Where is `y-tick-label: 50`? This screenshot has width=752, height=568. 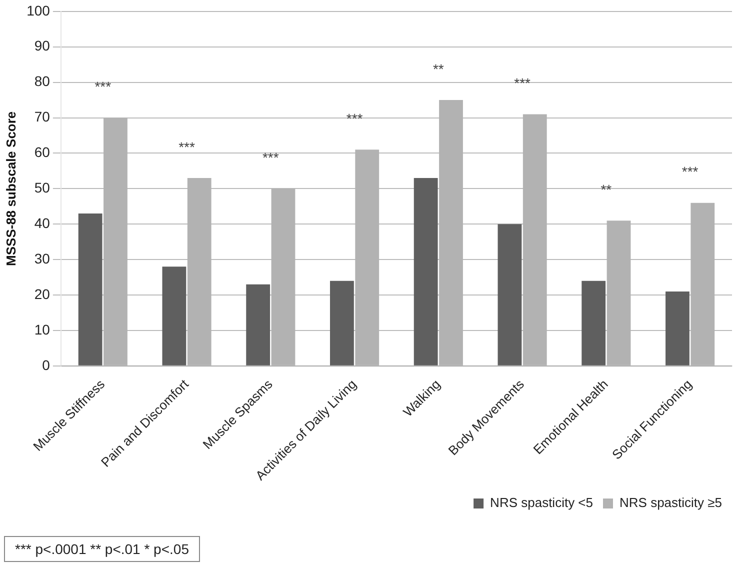
y-tick-label: 50 is located at coordinates (42, 188).